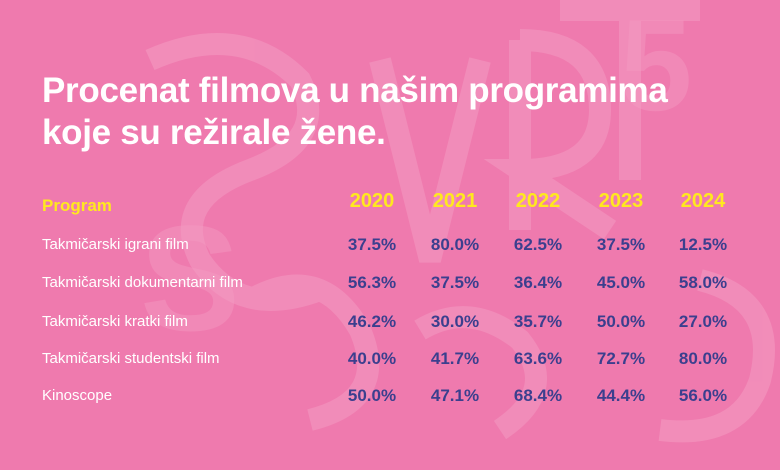 The width and height of the screenshot is (780, 470). I want to click on table-cell-value: 58.0%, so click(703, 282).